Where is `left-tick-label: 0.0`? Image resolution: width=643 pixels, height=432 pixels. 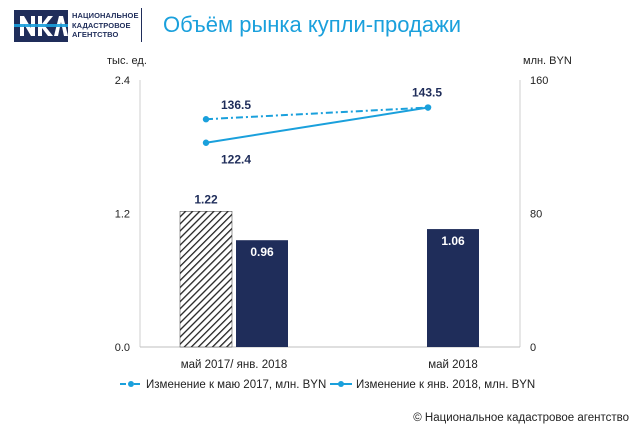 left-tick-label: 0.0 is located at coordinates (122, 348).